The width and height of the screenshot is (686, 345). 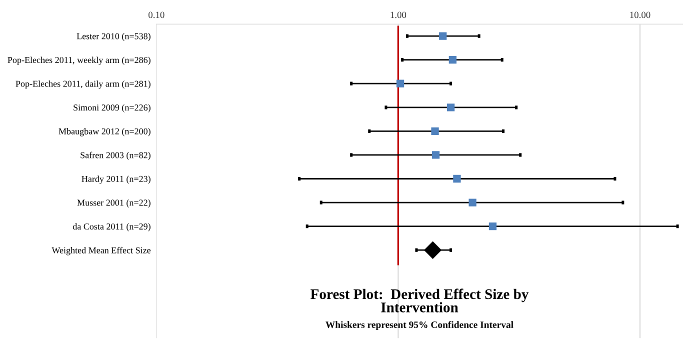 I want to click on y-tick-label: Mbaugbaw 2012 (n=200), so click(x=104, y=132).